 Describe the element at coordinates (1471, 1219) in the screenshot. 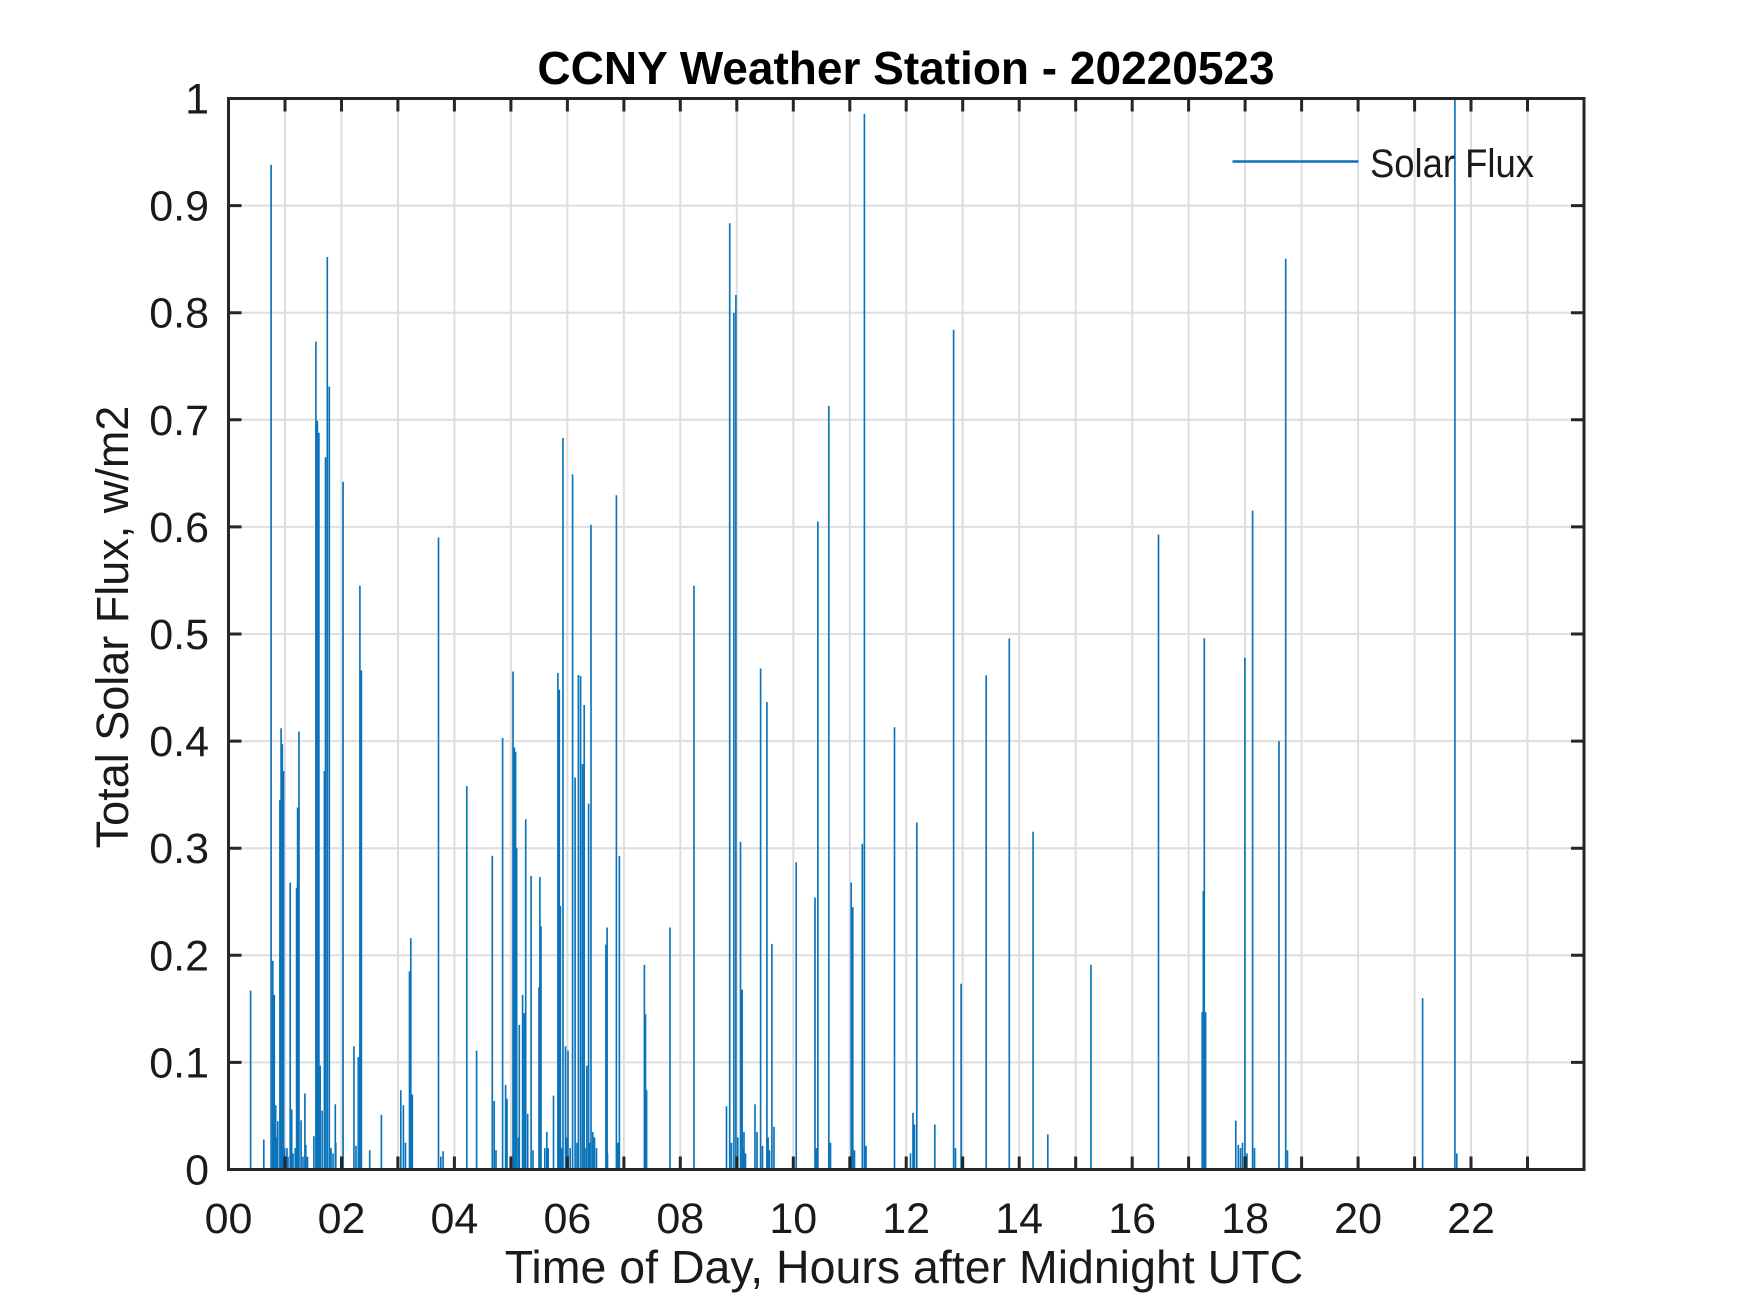

I see `svg-text: 22` at that location.